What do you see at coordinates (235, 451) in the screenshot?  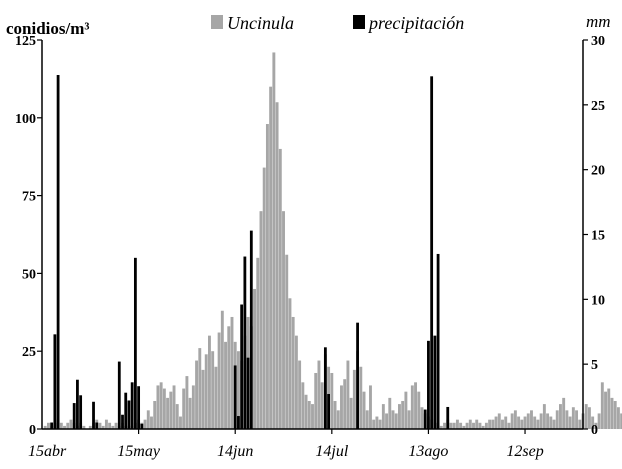 I see `x-tick-label: 14jun` at bounding box center [235, 451].